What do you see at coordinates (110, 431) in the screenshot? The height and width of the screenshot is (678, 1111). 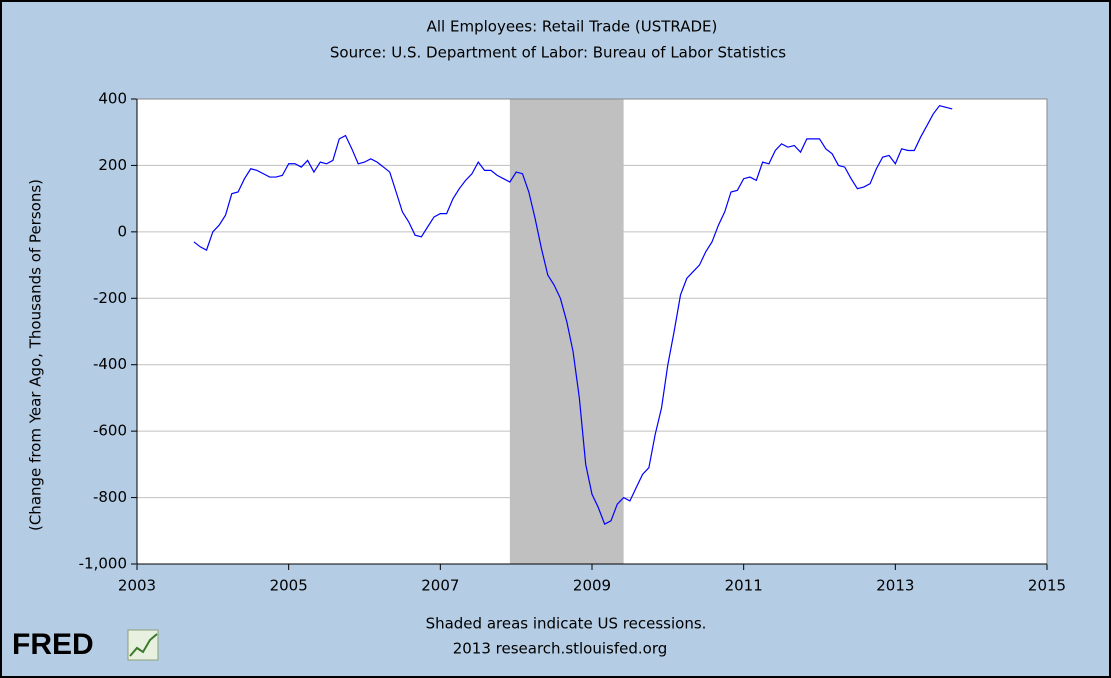 I see `y-tick-label: -600` at bounding box center [110, 431].